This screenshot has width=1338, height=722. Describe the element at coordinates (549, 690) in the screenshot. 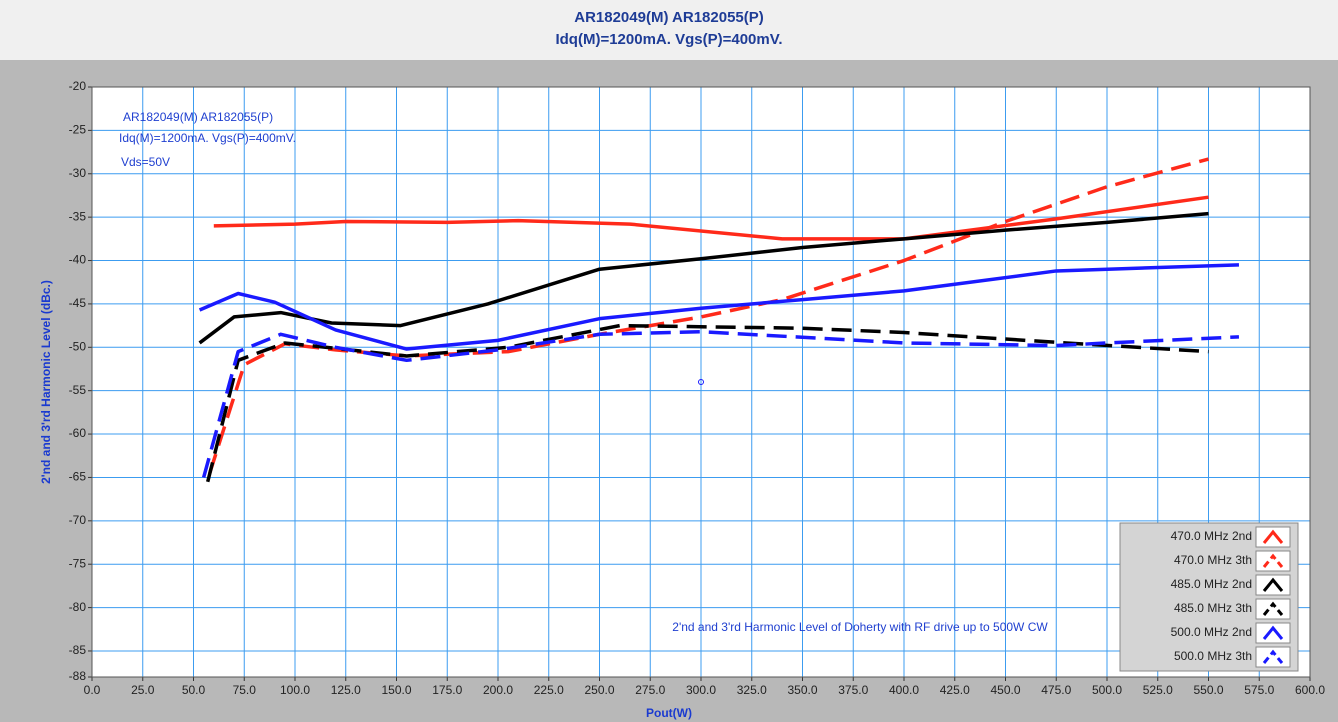

I see `x-tick-label: 225.0` at that location.